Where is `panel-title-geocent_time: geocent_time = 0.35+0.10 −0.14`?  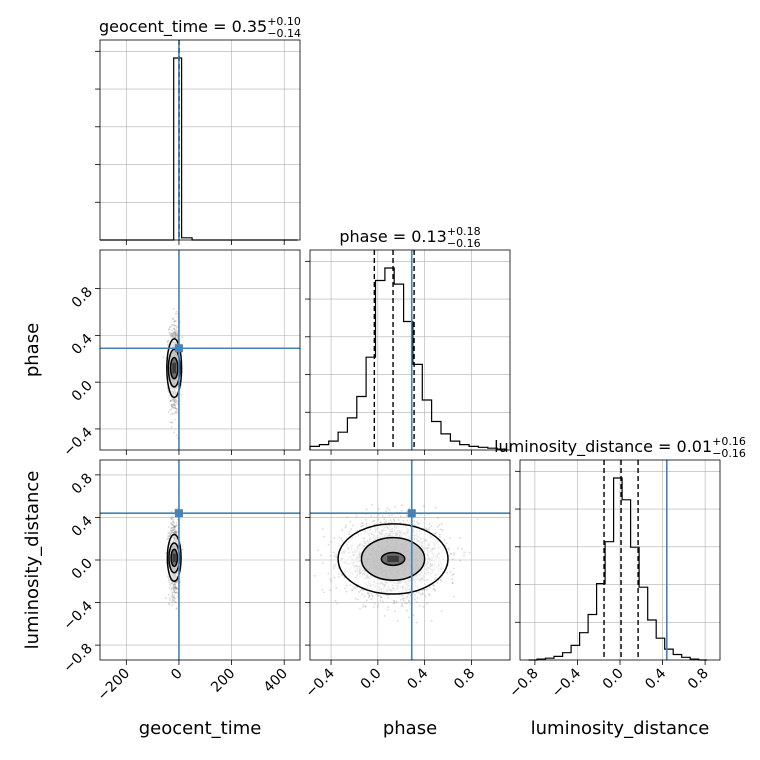 panel-title-geocent_time: geocent_time = 0.35+0.10 −0.14 is located at coordinates (200, 27).